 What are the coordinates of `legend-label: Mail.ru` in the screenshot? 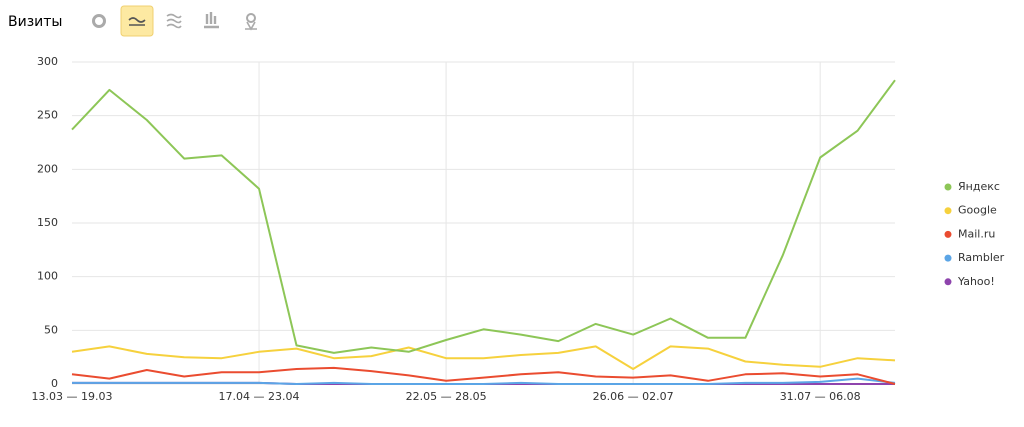 It's located at (976, 233).